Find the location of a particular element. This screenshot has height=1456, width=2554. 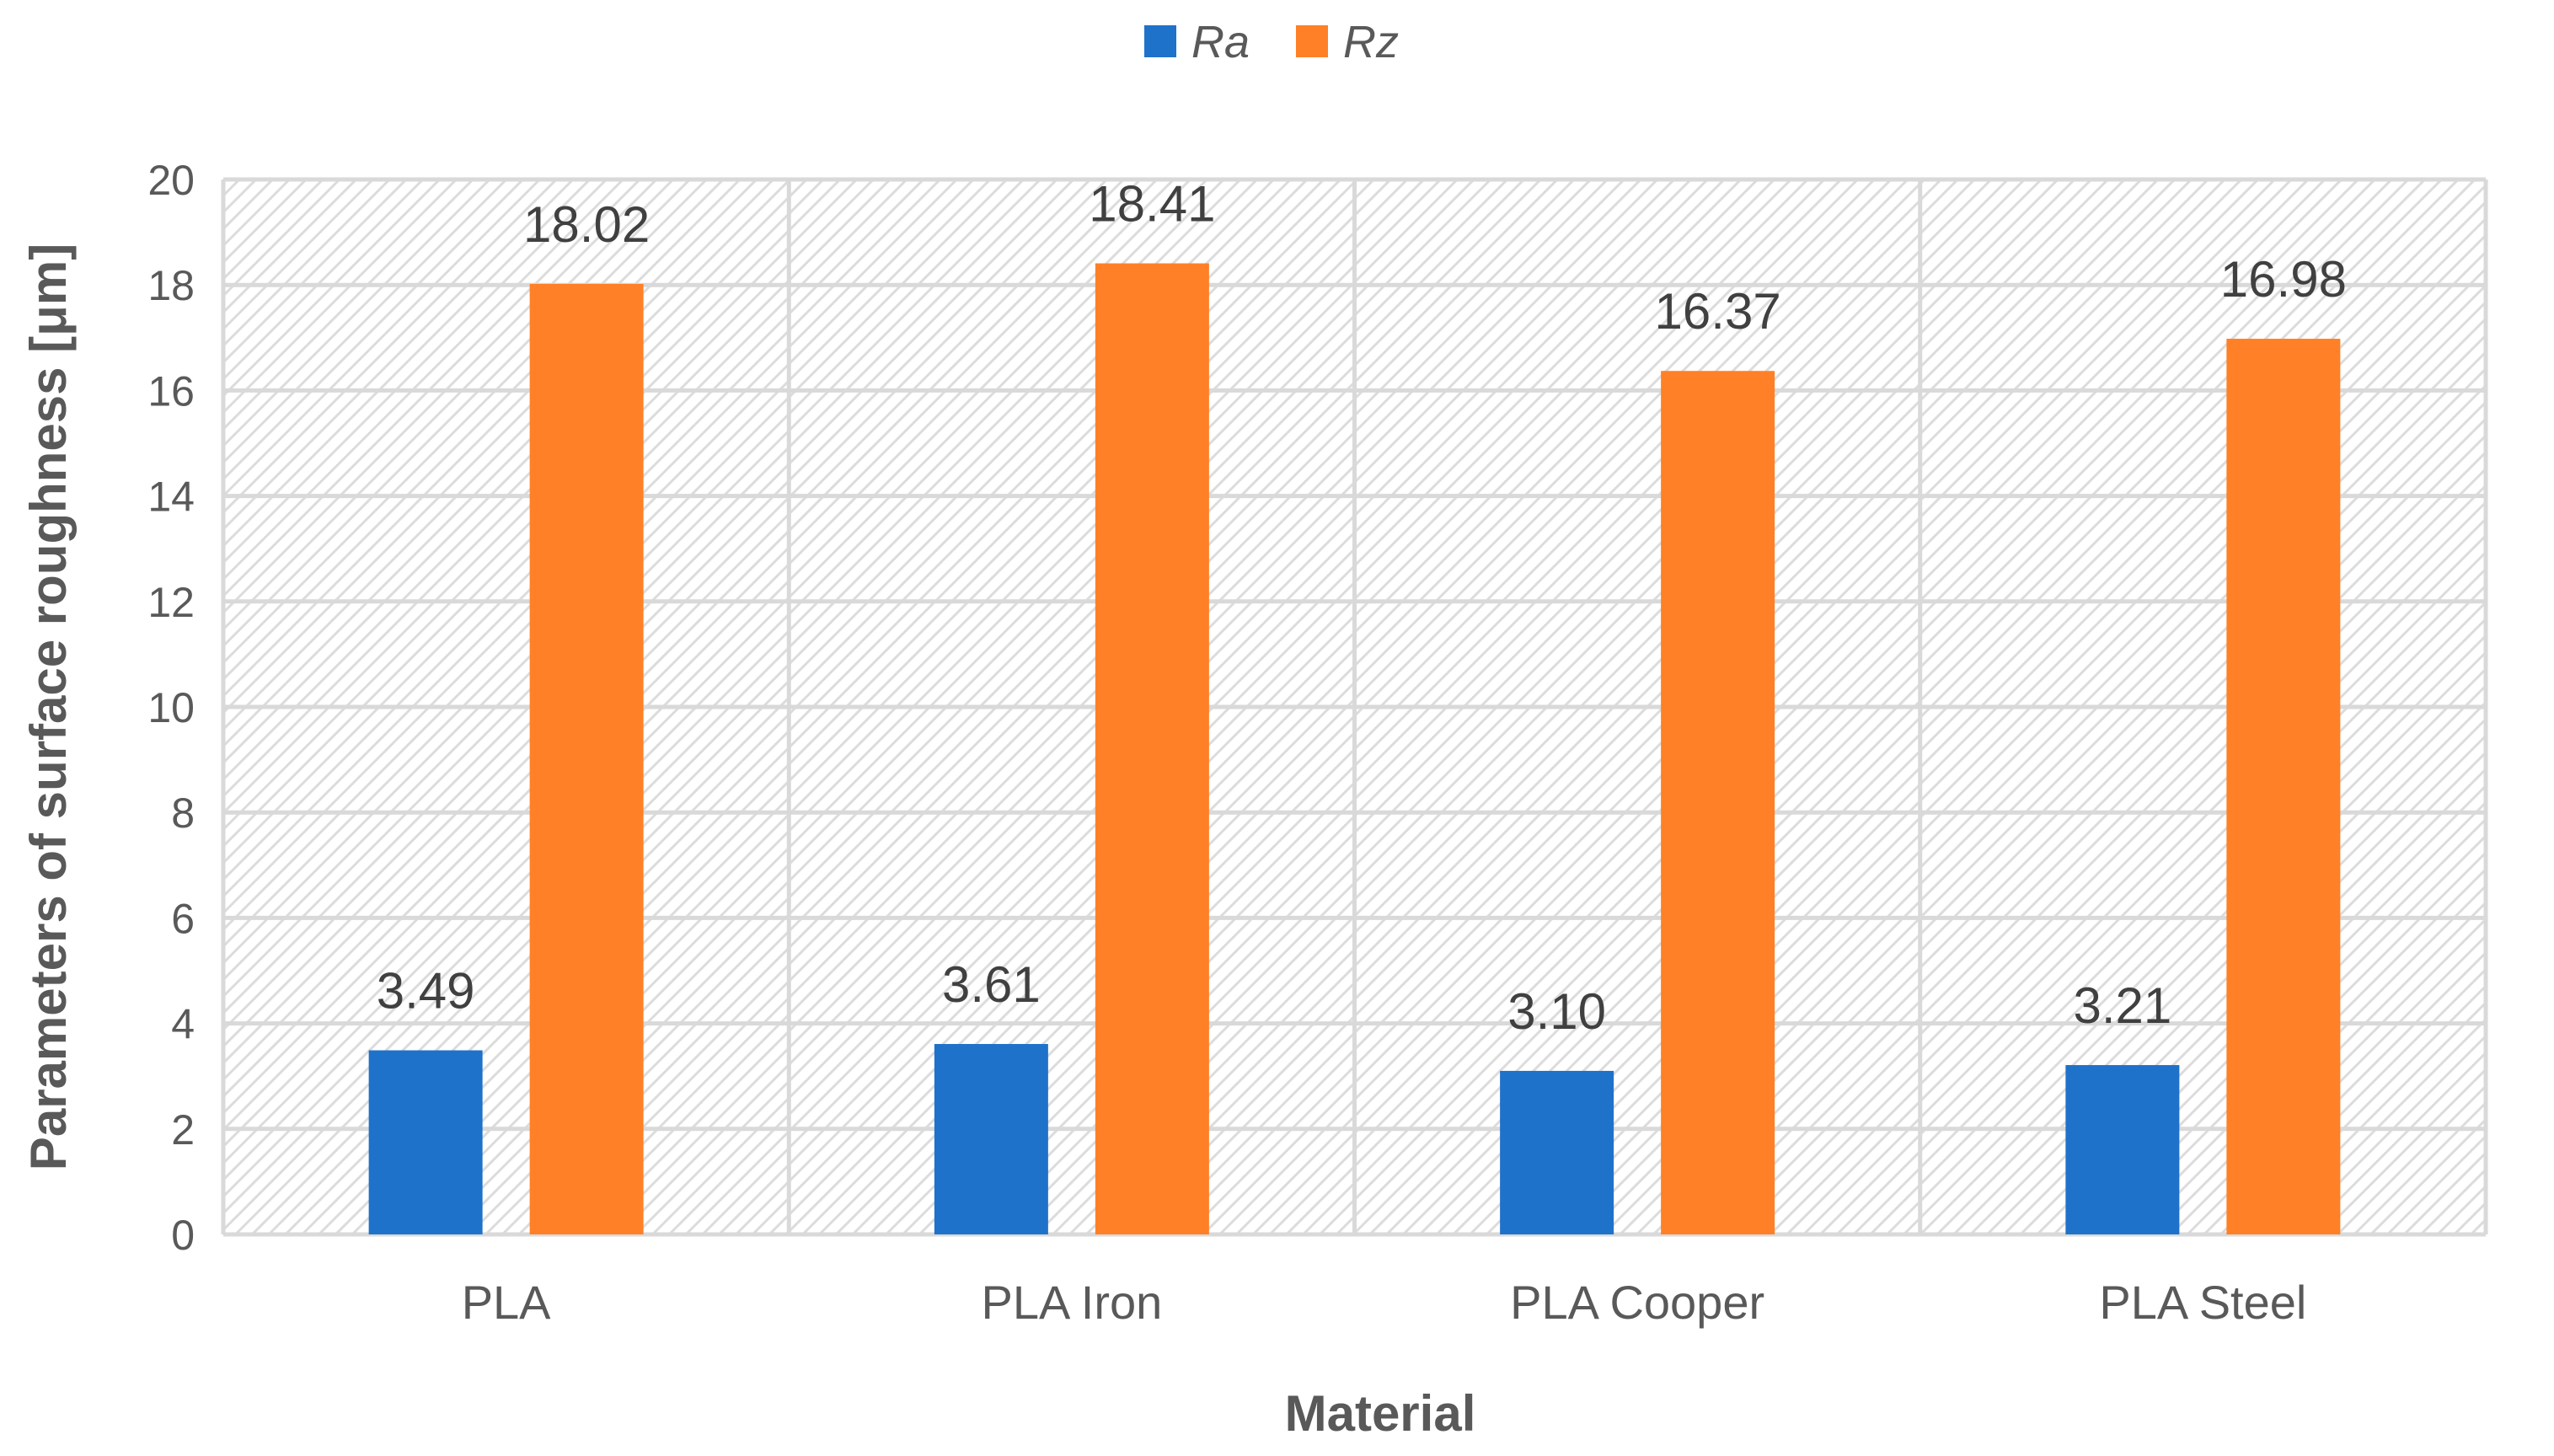

y-tick-label: 0 is located at coordinates (183, 1235).